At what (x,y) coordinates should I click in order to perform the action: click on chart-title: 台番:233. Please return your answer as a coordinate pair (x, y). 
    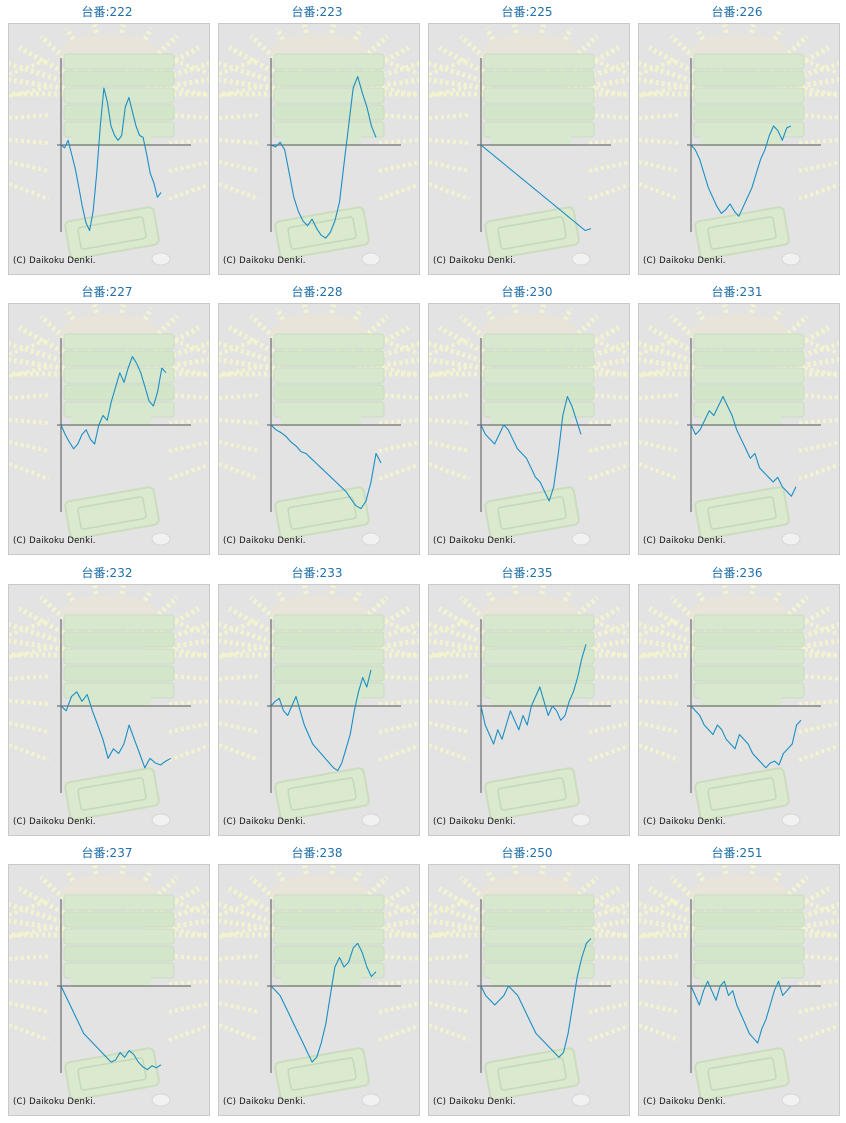
    Looking at the image, I should click on (317, 573).